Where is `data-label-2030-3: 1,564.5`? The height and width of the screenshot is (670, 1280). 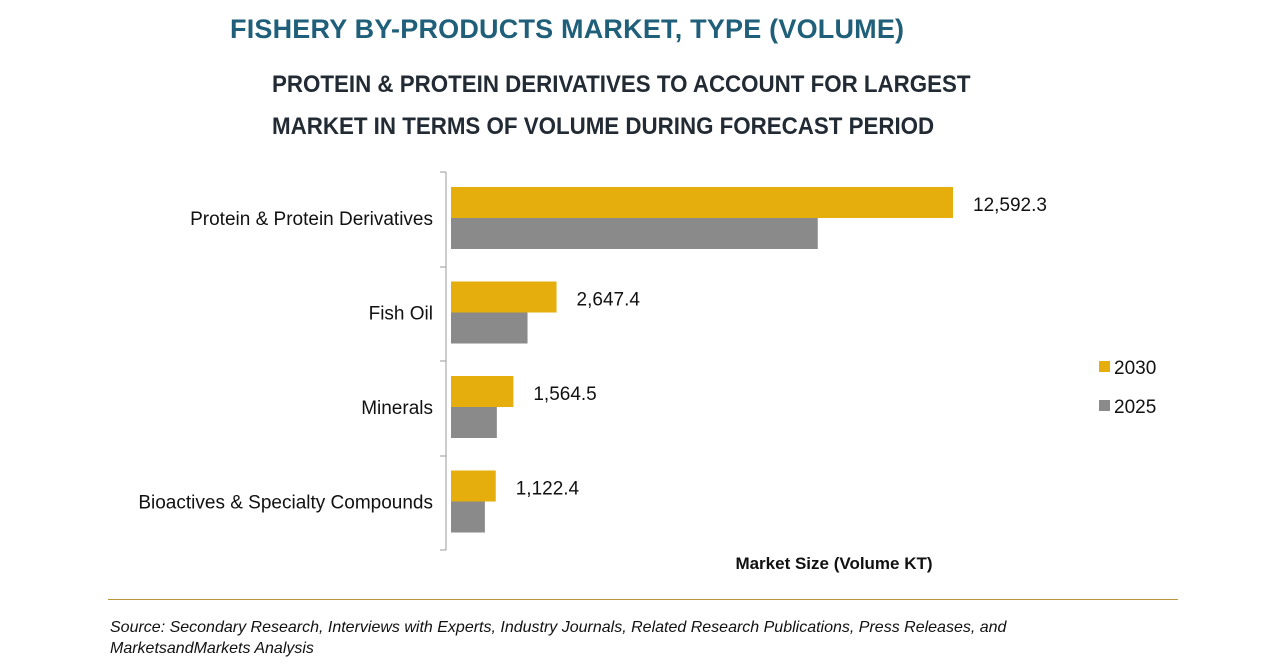
data-label-2030-3: 1,564.5 is located at coordinates (564, 394).